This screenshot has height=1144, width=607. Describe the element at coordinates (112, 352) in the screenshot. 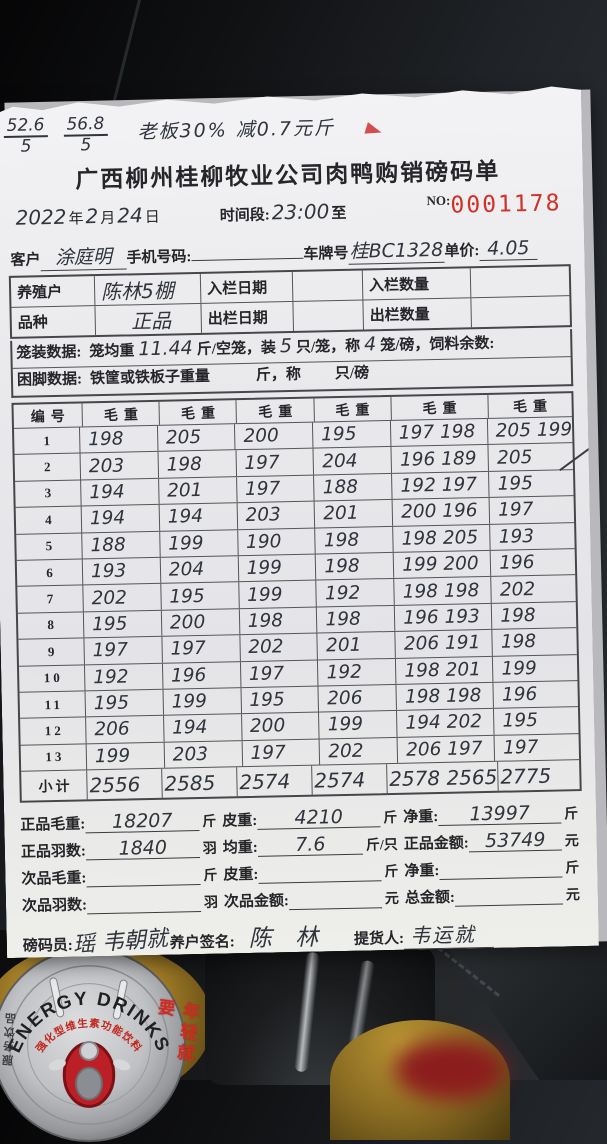

I see `cage-avg-label: 笼均重` at that location.